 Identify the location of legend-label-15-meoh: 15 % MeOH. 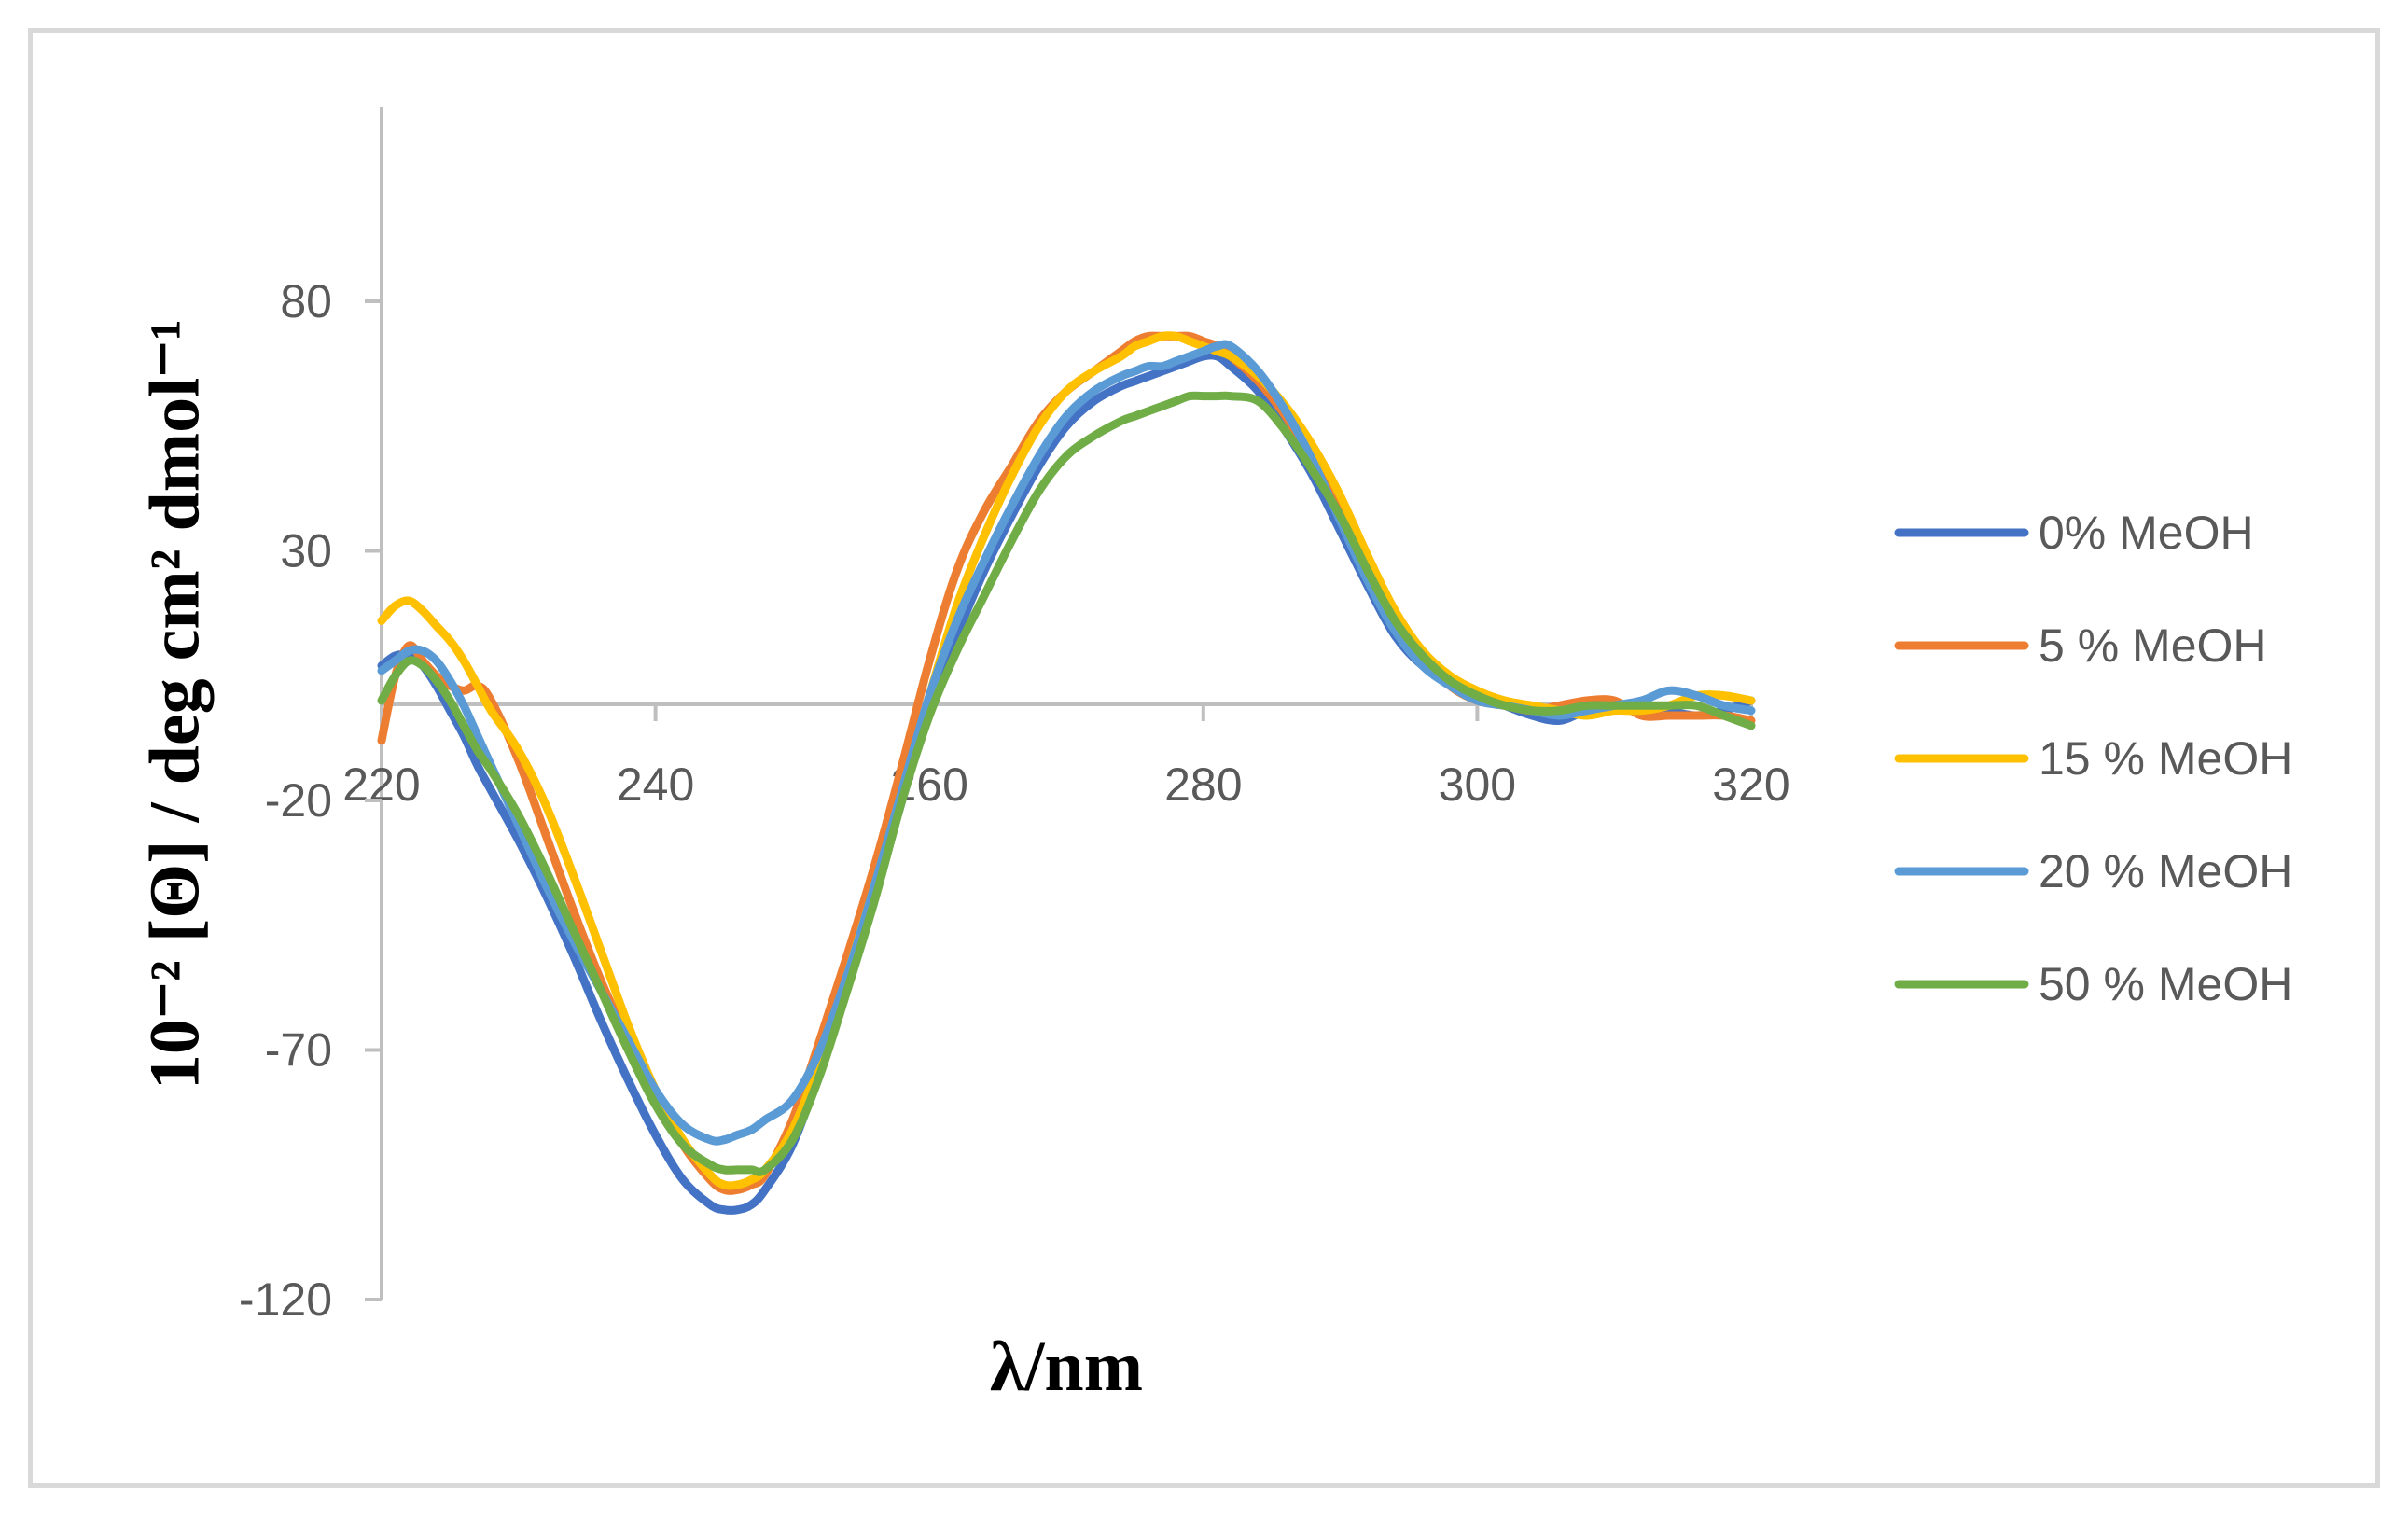
(2166, 759).